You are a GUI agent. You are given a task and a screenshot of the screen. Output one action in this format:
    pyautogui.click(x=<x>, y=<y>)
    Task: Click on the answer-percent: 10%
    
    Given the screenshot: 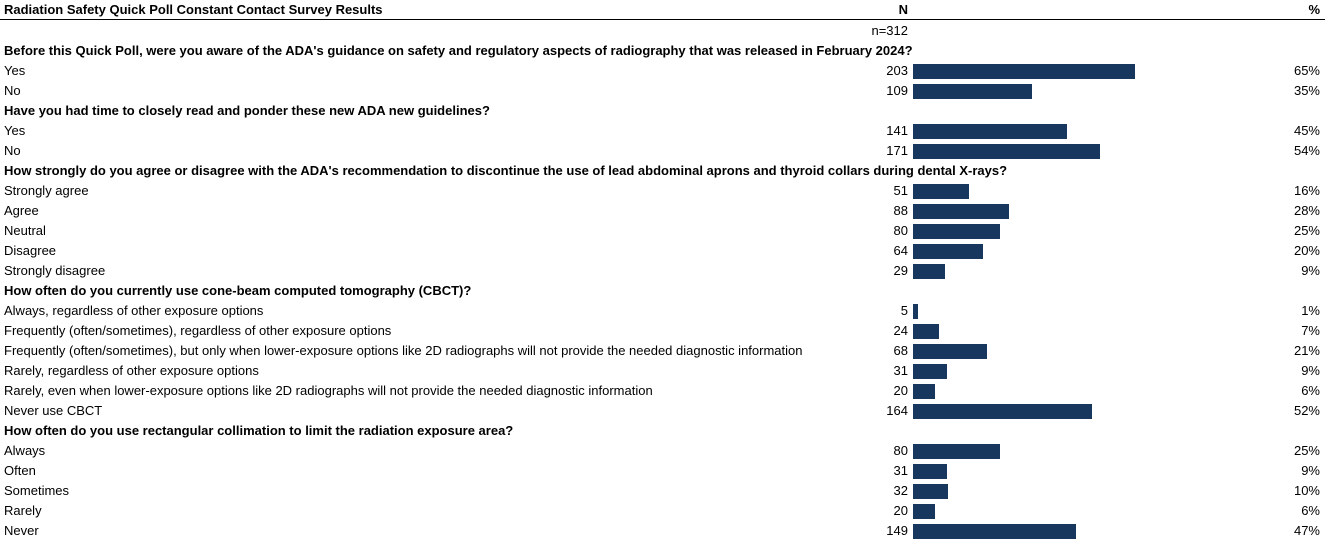 What is the action you would take?
    pyautogui.click(x=1306, y=490)
    